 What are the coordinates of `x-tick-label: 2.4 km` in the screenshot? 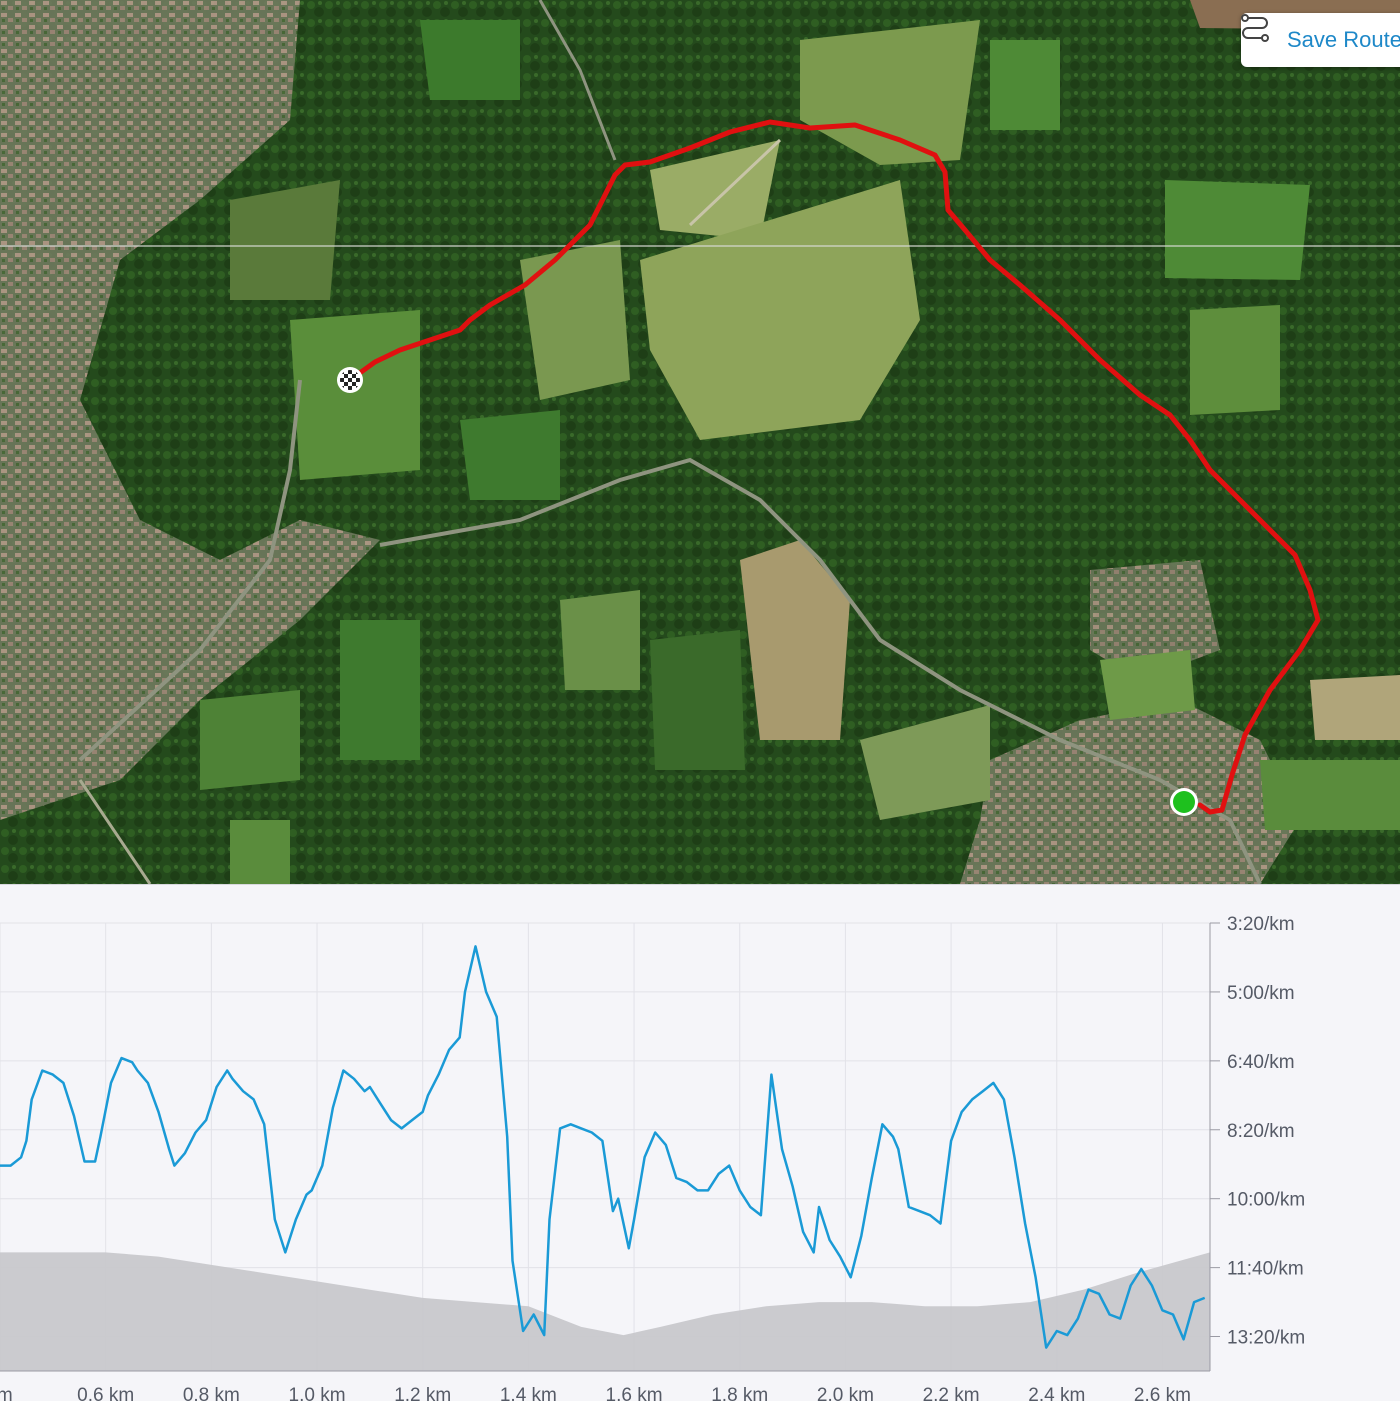 It's located at (1056, 1393).